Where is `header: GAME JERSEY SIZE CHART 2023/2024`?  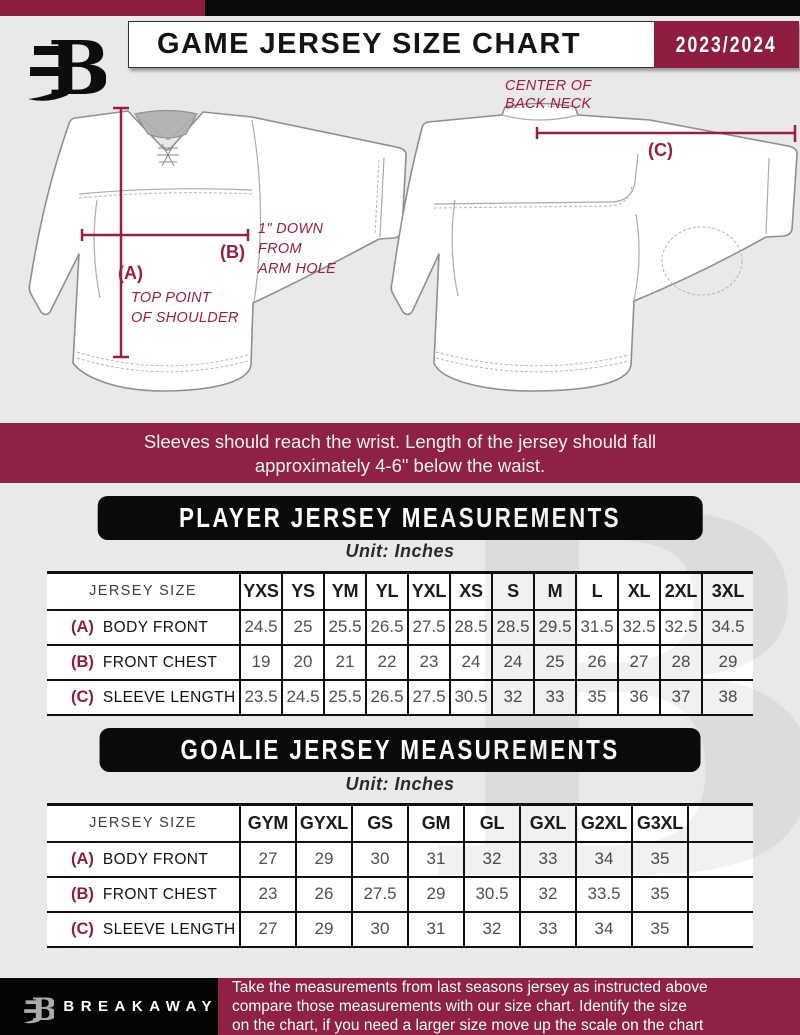 header: GAME JERSEY SIZE CHART 2023/2024 is located at coordinates (463, 44).